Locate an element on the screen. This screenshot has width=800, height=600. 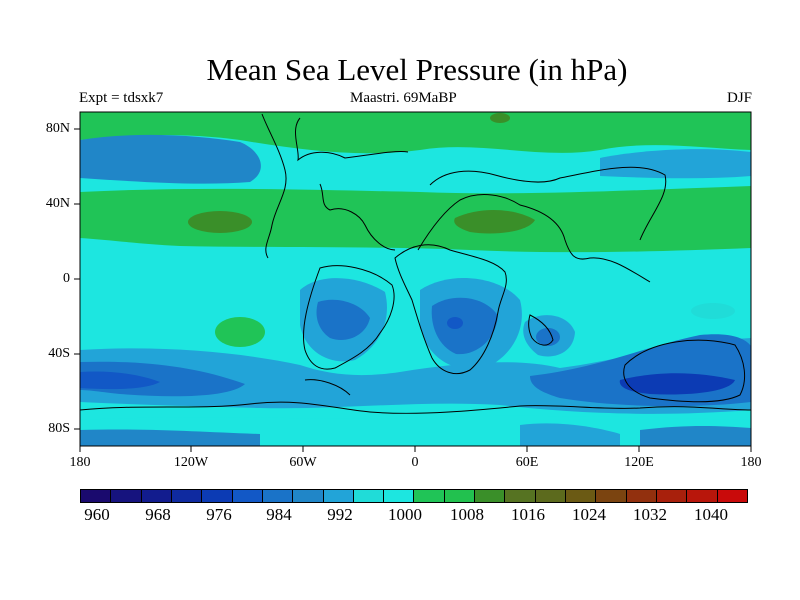
colorbar-label: 1000 is located at coordinates (405, 514).